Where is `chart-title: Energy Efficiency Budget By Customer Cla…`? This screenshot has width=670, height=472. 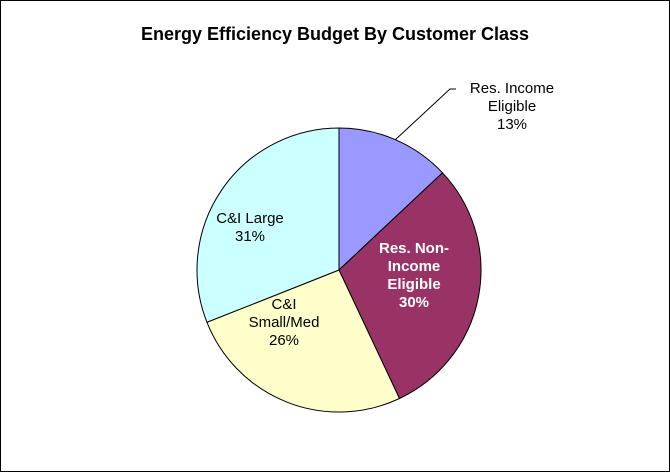 chart-title: Energy Efficiency Budget By Customer Cla… is located at coordinates (335, 34).